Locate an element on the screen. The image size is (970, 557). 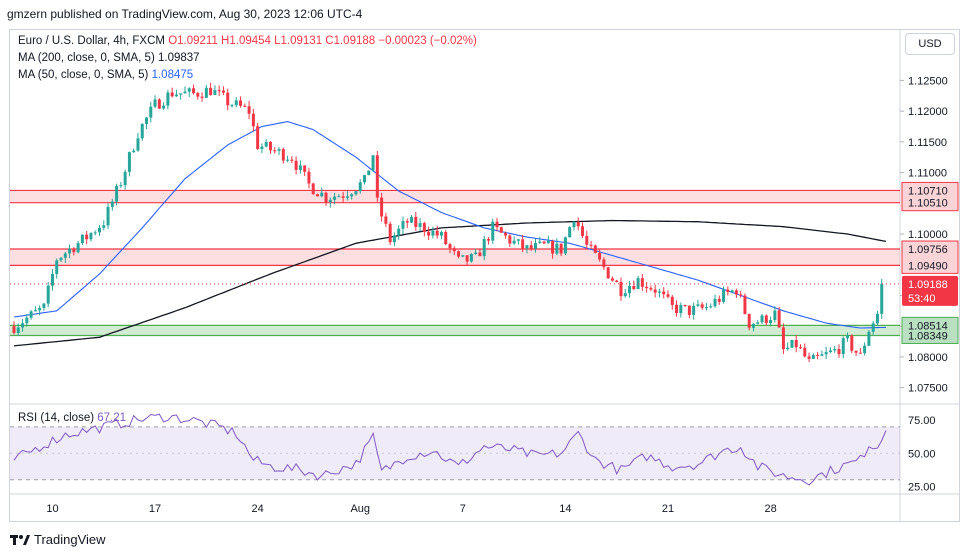
footer: TradingView is located at coordinates (58, 539).